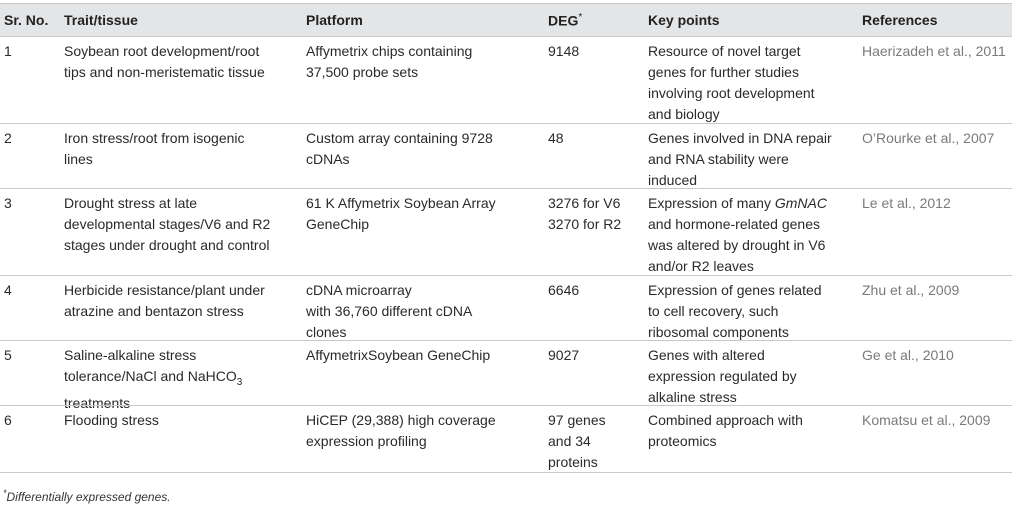  What do you see at coordinates (8, 355) in the screenshot?
I see `cell-sr-no: 5` at bounding box center [8, 355].